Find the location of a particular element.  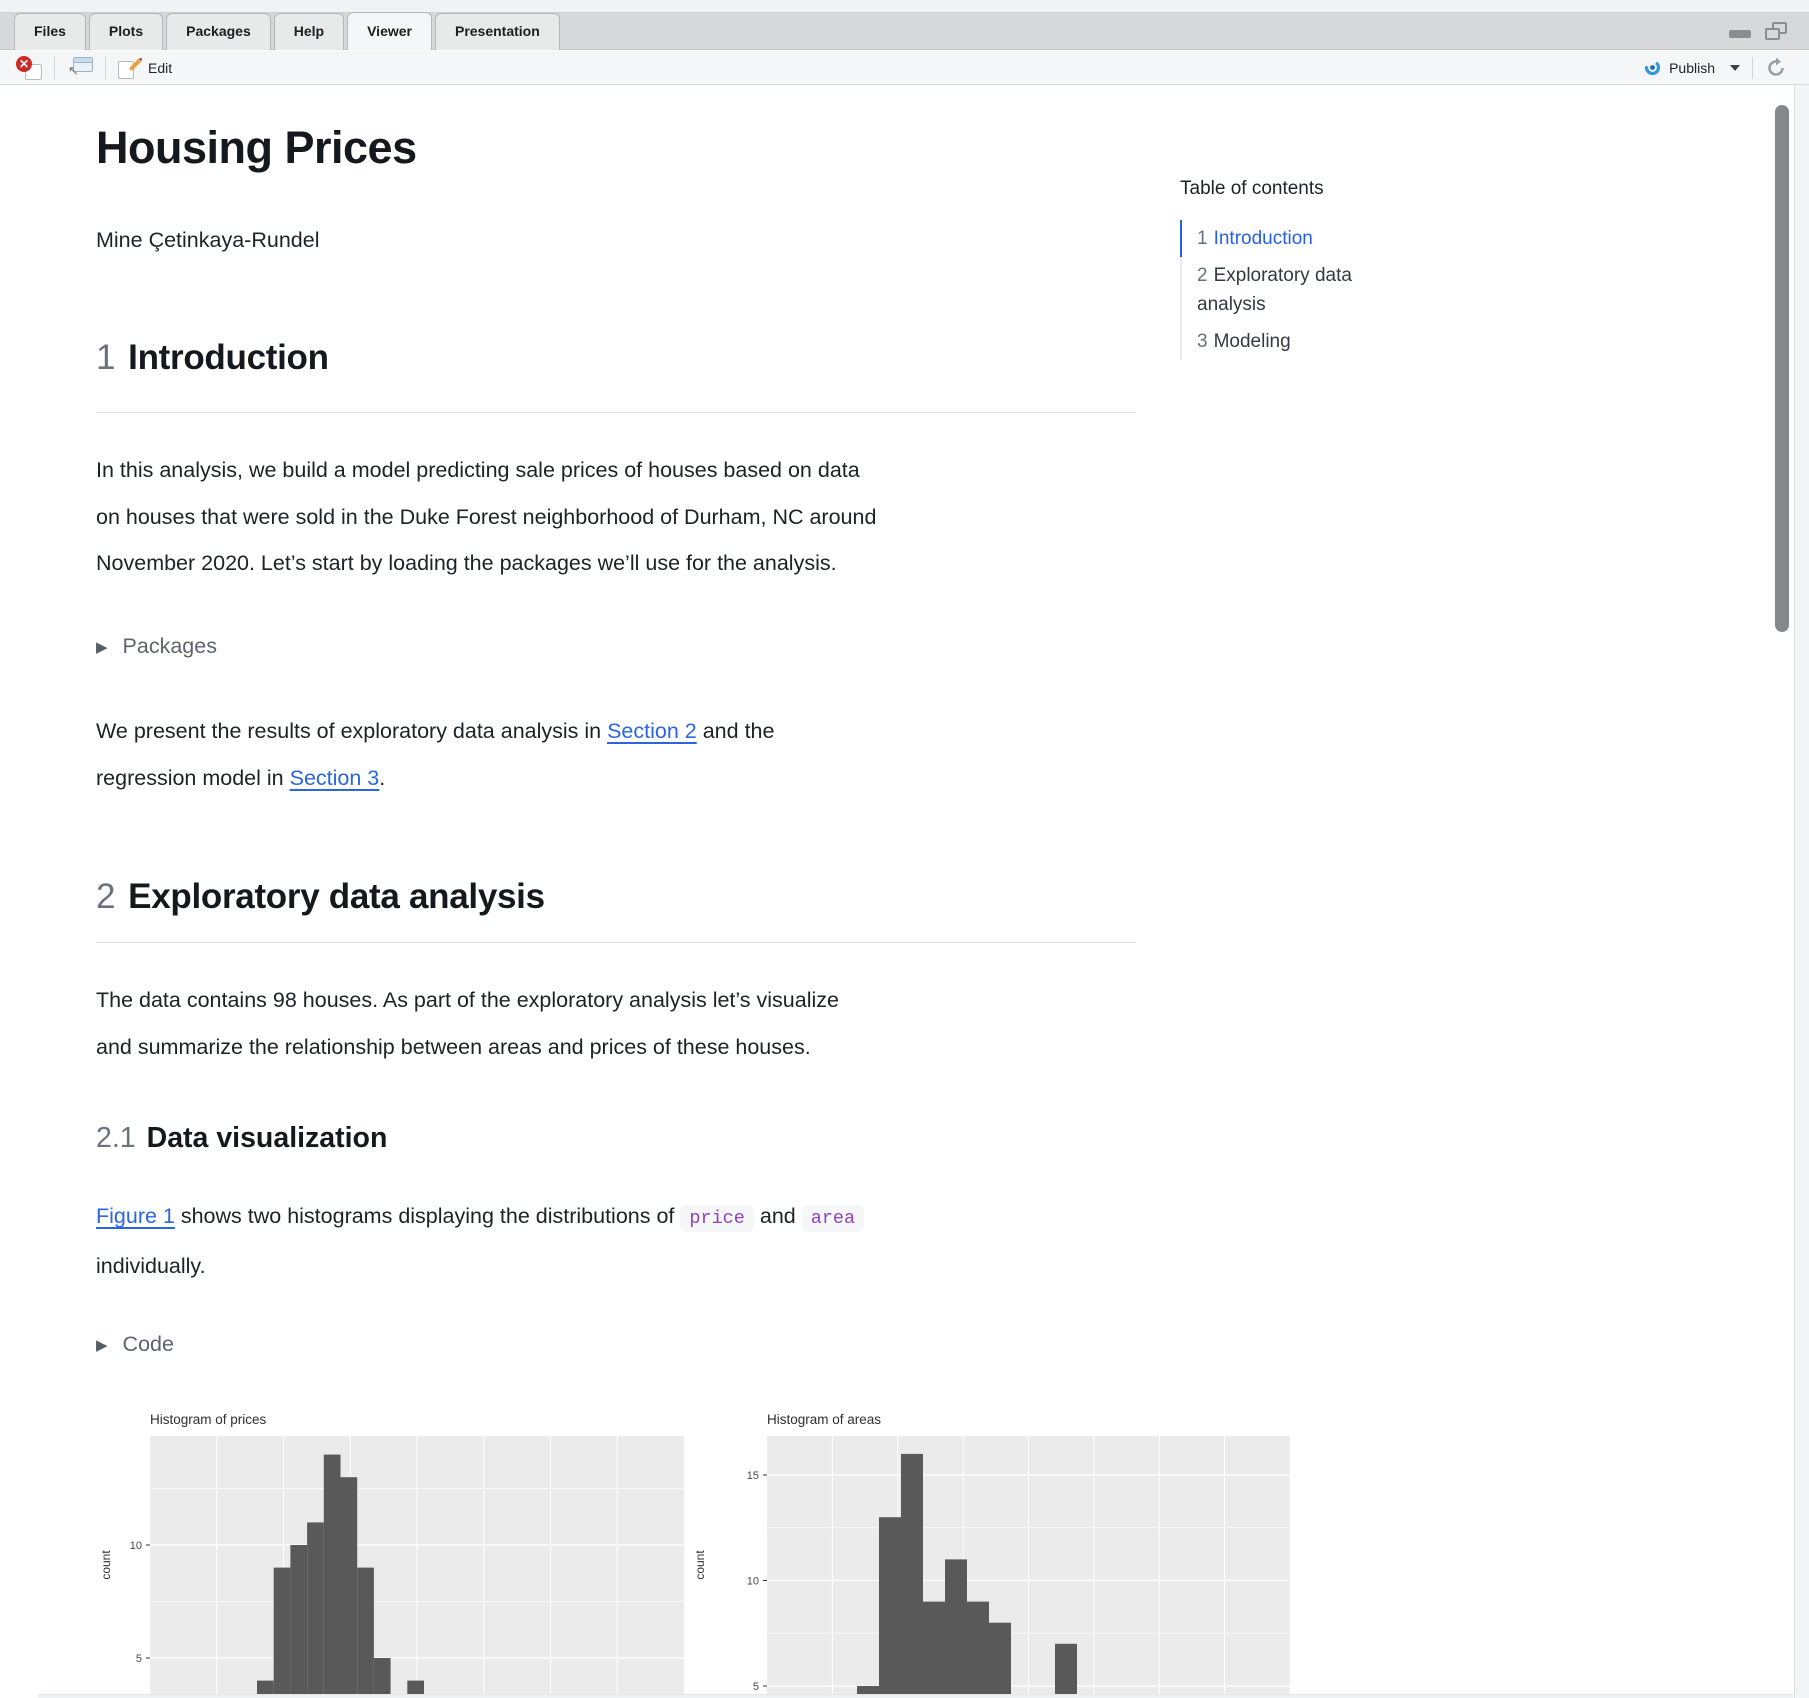

toc-heading: Table of contents is located at coordinates (1252, 188).